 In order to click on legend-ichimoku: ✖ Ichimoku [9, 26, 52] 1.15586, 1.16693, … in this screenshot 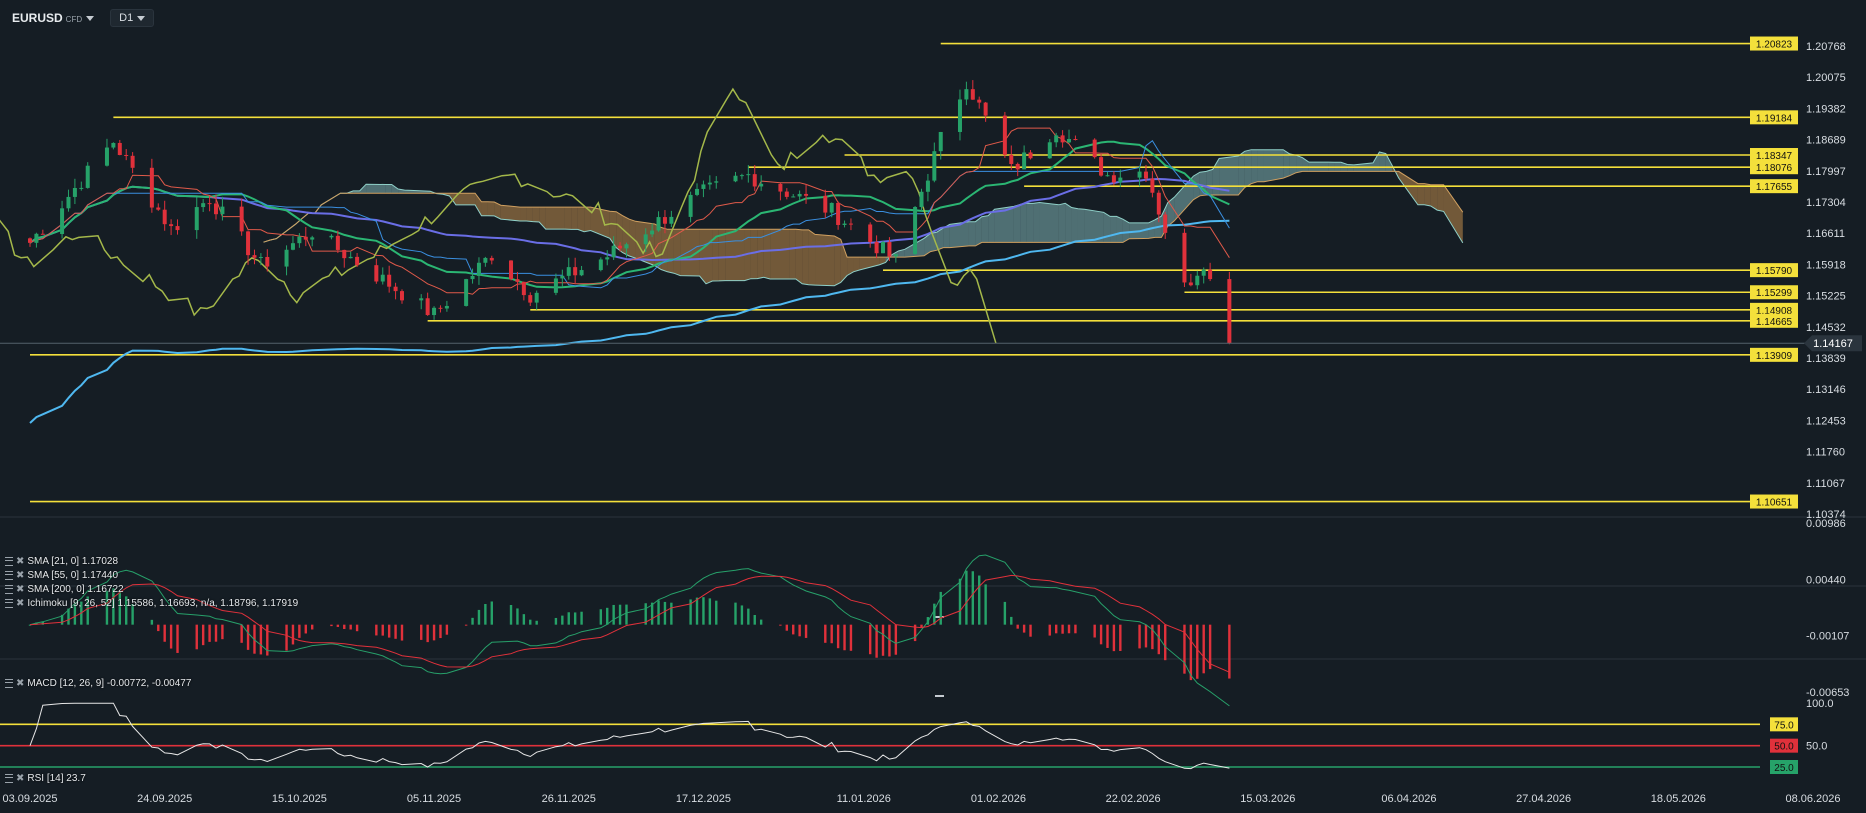, I will do `click(151, 603)`.